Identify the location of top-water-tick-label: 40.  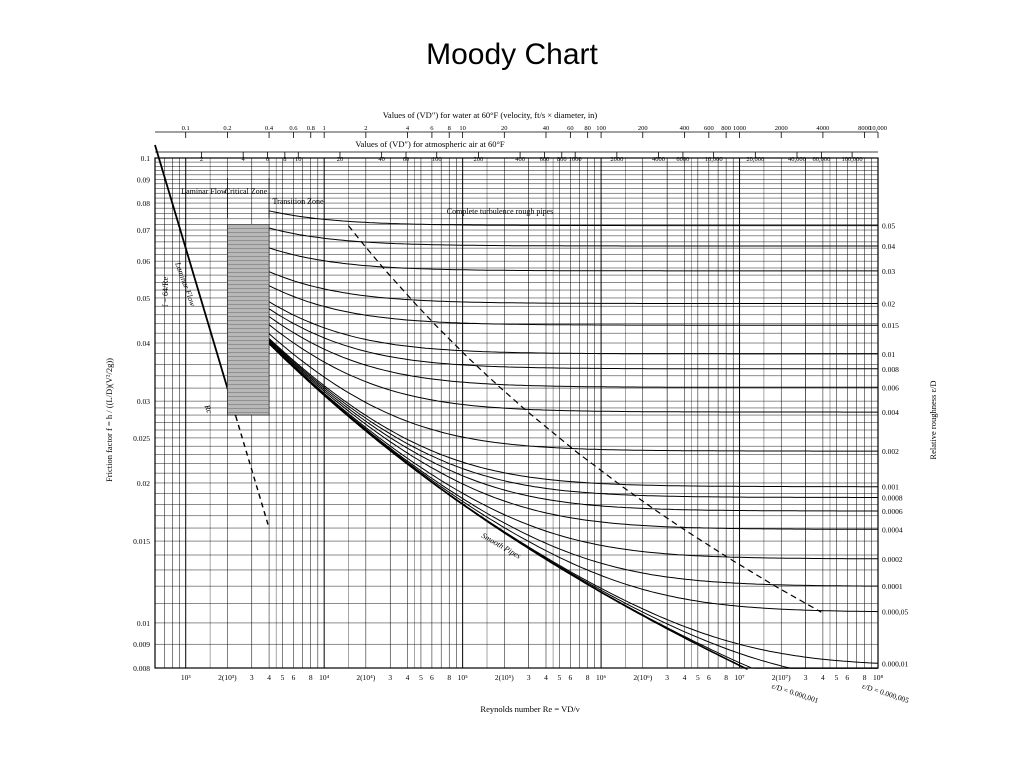
(546, 128).